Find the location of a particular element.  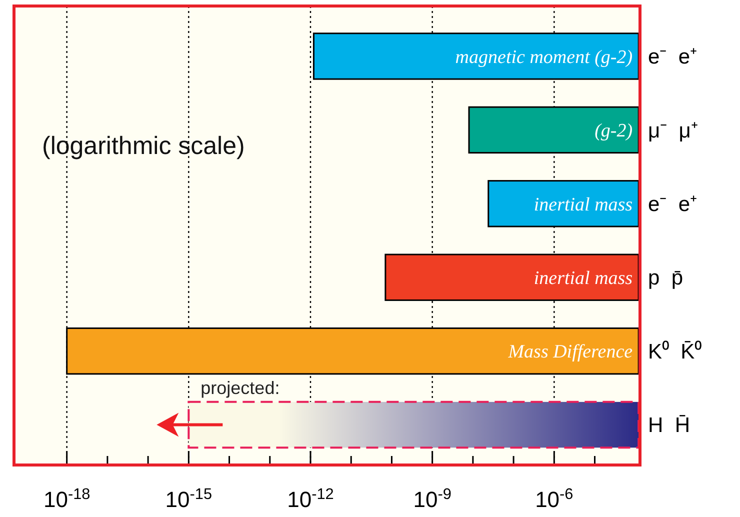

data-label: (g-2) is located at coordinates (613, 131).